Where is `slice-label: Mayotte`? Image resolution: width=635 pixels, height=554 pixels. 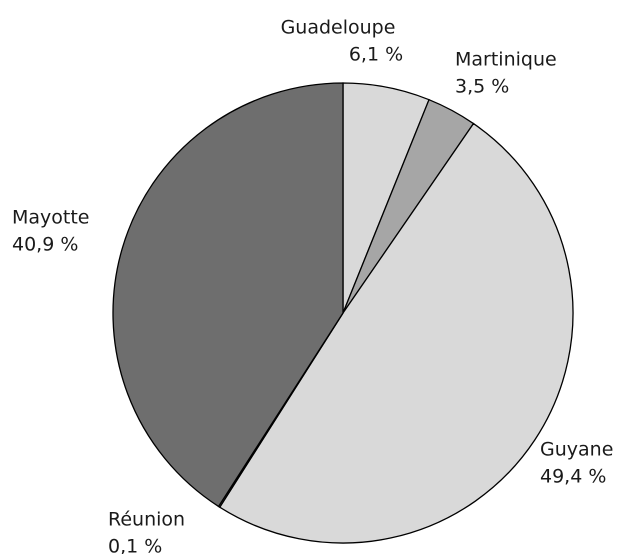 slice-label: Mayotte is located at coordinates (51, 218).